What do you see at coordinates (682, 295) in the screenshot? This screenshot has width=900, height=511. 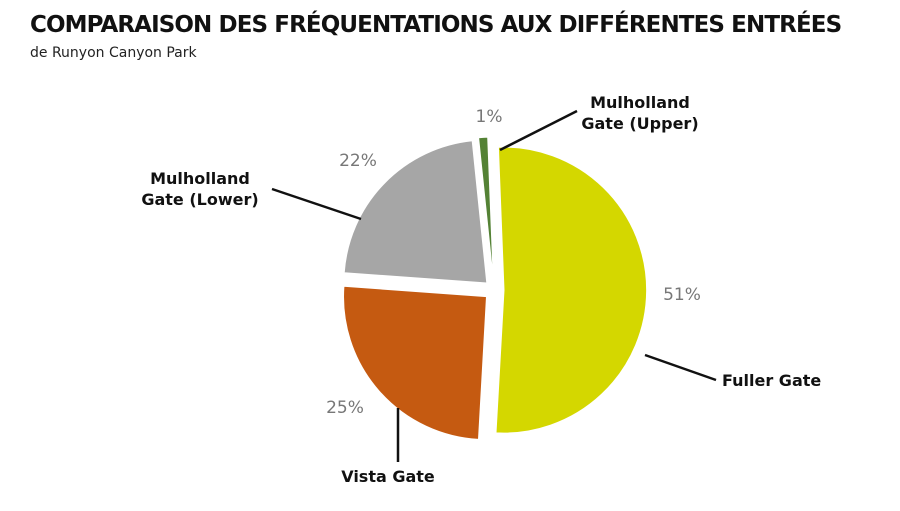 I see `slice-value-label-0: 51%` at bounding box center [682, 295].